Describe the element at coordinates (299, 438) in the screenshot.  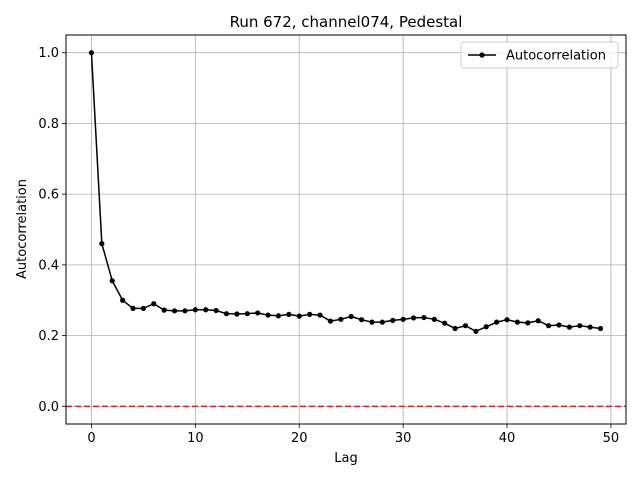
I see `x-tick-label: 20` at that location.